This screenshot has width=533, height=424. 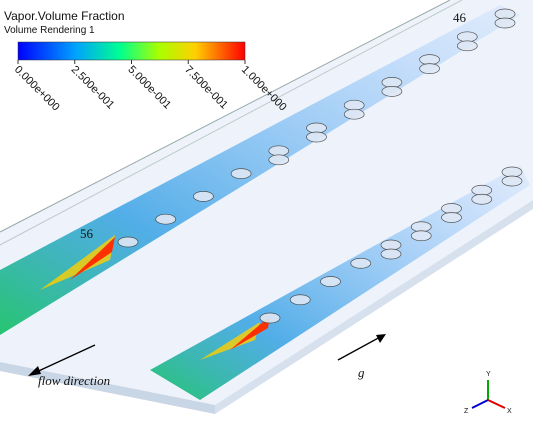 I want to click on flow-label: flow direction, so click(x=74, y=380).